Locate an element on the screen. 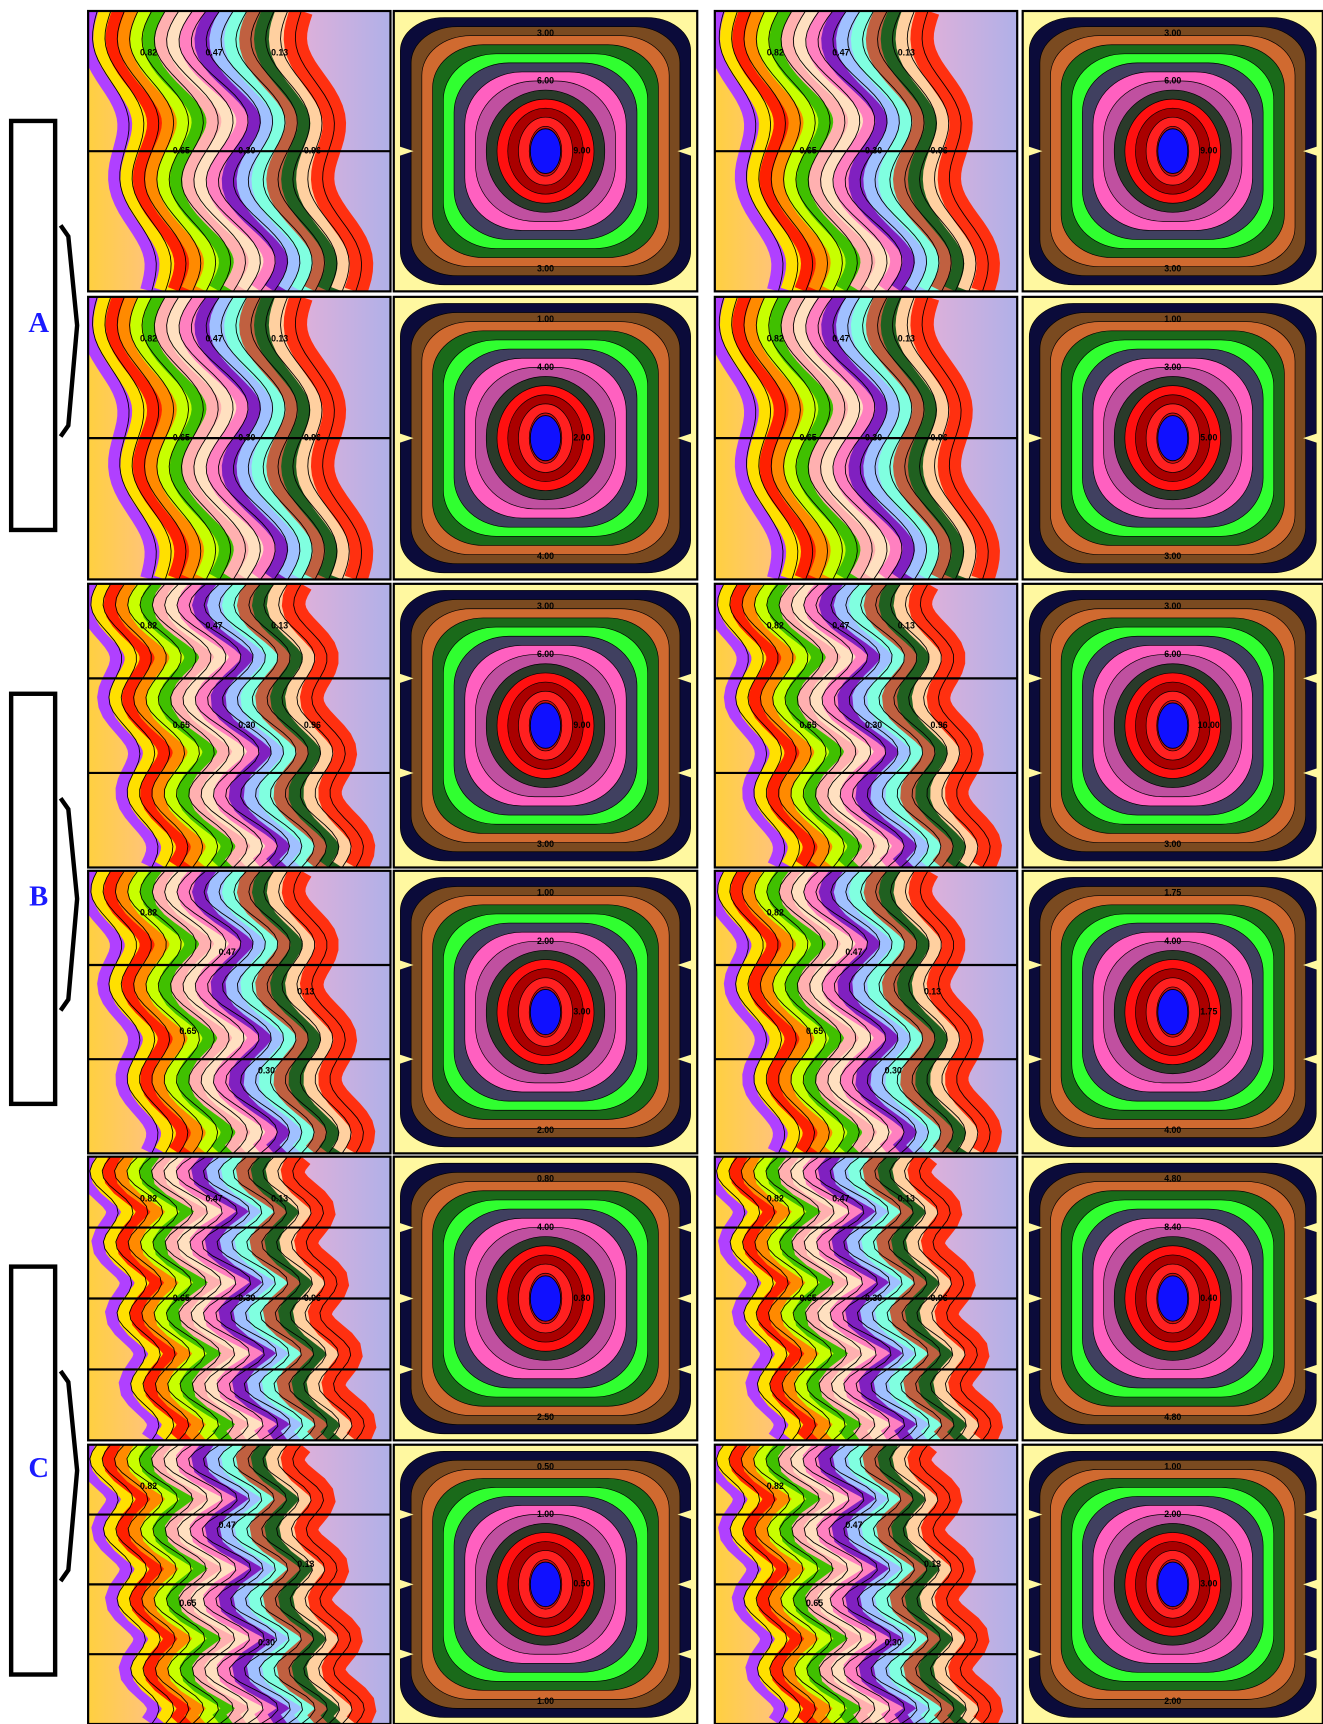  contour-label: 0.13 is located at coordinates (932, 992).